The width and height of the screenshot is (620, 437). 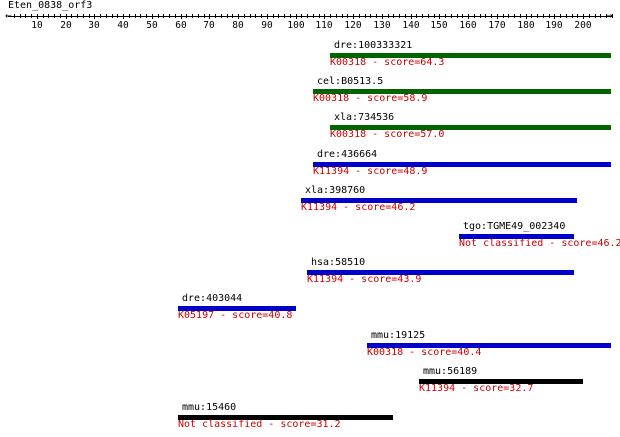 What do you see at coordinates (212, 298) in the screenshot?
I see `hit-name-link: dre:403044` at bounding box center [212, 298].